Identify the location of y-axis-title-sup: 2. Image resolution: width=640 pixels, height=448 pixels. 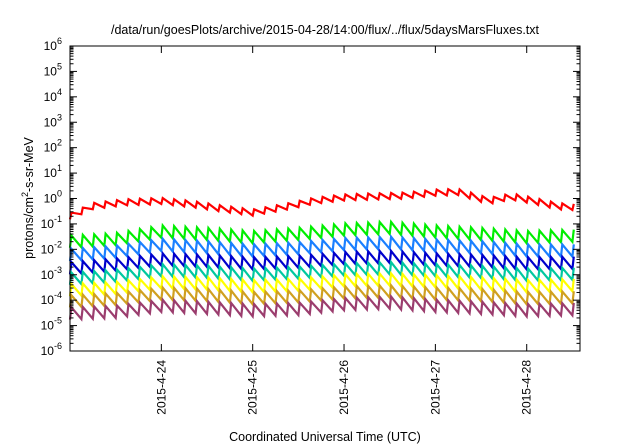
(25, 194).